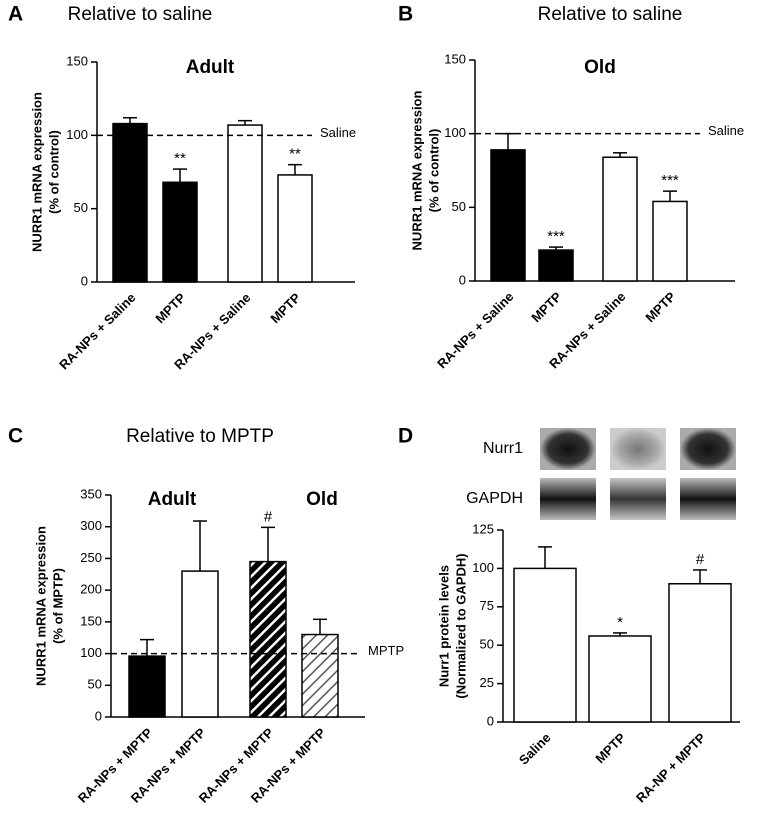 This screenshot has height=827, width=757. What do you see at coordinates (620, 622) in the screenshot?
I see `bar-annotation: *` at bounding box center [620, 622].